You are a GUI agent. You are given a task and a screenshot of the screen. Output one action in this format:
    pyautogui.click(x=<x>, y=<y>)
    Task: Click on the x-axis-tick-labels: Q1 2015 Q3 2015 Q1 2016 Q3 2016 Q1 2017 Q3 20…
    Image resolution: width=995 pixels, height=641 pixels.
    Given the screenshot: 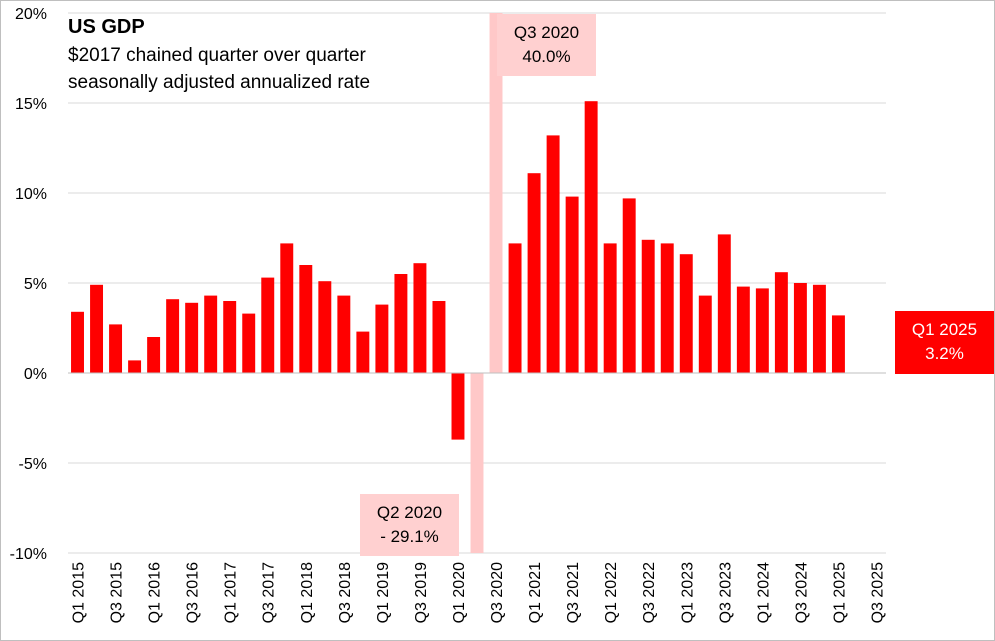 What is the action you would take?
    pyautogui.click(x=479, y=592)
    